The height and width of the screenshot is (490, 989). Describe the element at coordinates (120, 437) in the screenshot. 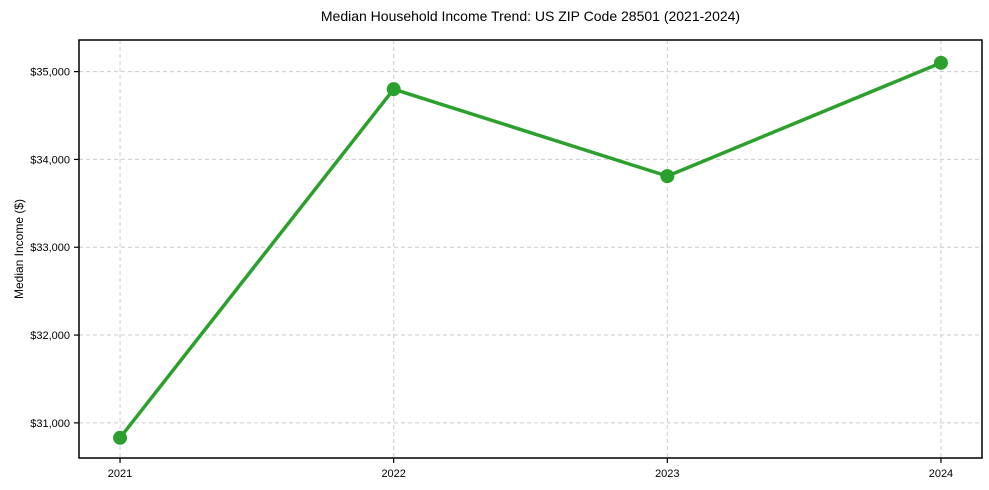

I see `data-point-2021` at that location.